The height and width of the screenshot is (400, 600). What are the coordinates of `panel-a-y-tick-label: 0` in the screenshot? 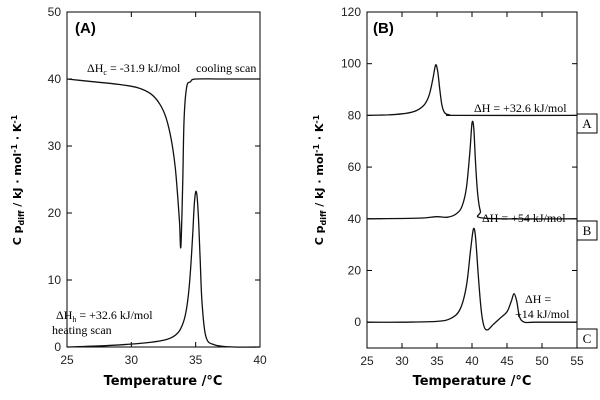 It's located at (57, 347).